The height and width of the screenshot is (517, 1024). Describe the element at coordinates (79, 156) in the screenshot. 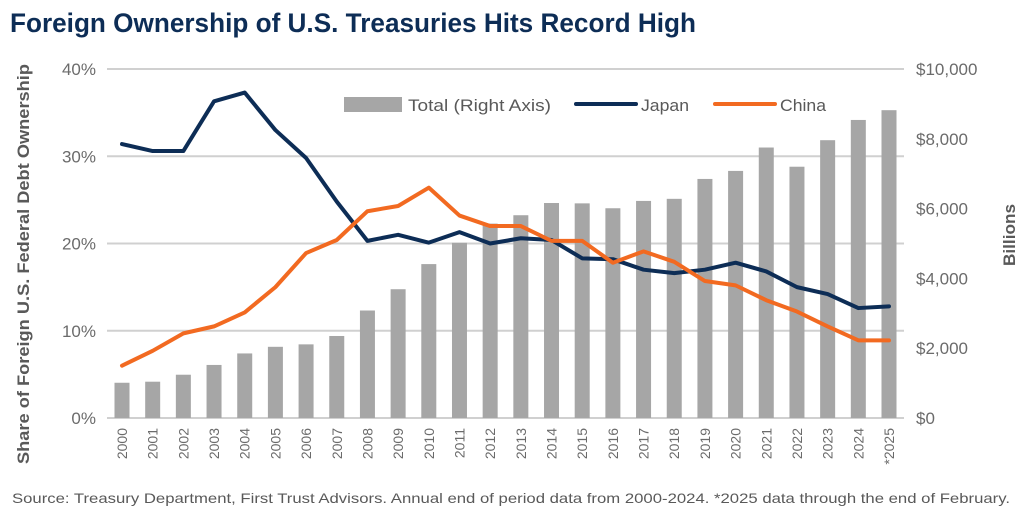

I see `left-tick-label: 30%` at that location.